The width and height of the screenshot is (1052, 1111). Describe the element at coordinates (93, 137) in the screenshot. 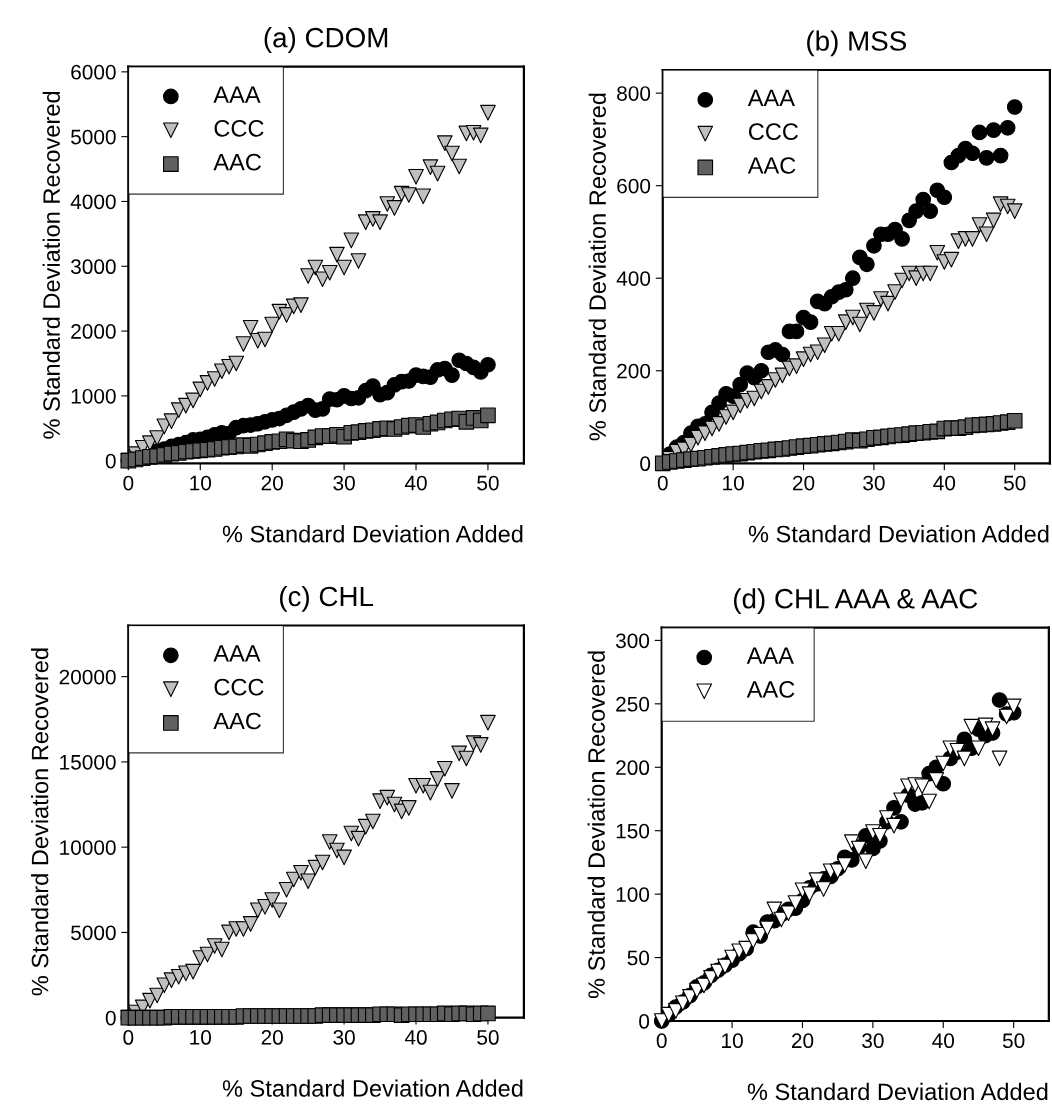

I see `y-tick-label: 5000` at that location.